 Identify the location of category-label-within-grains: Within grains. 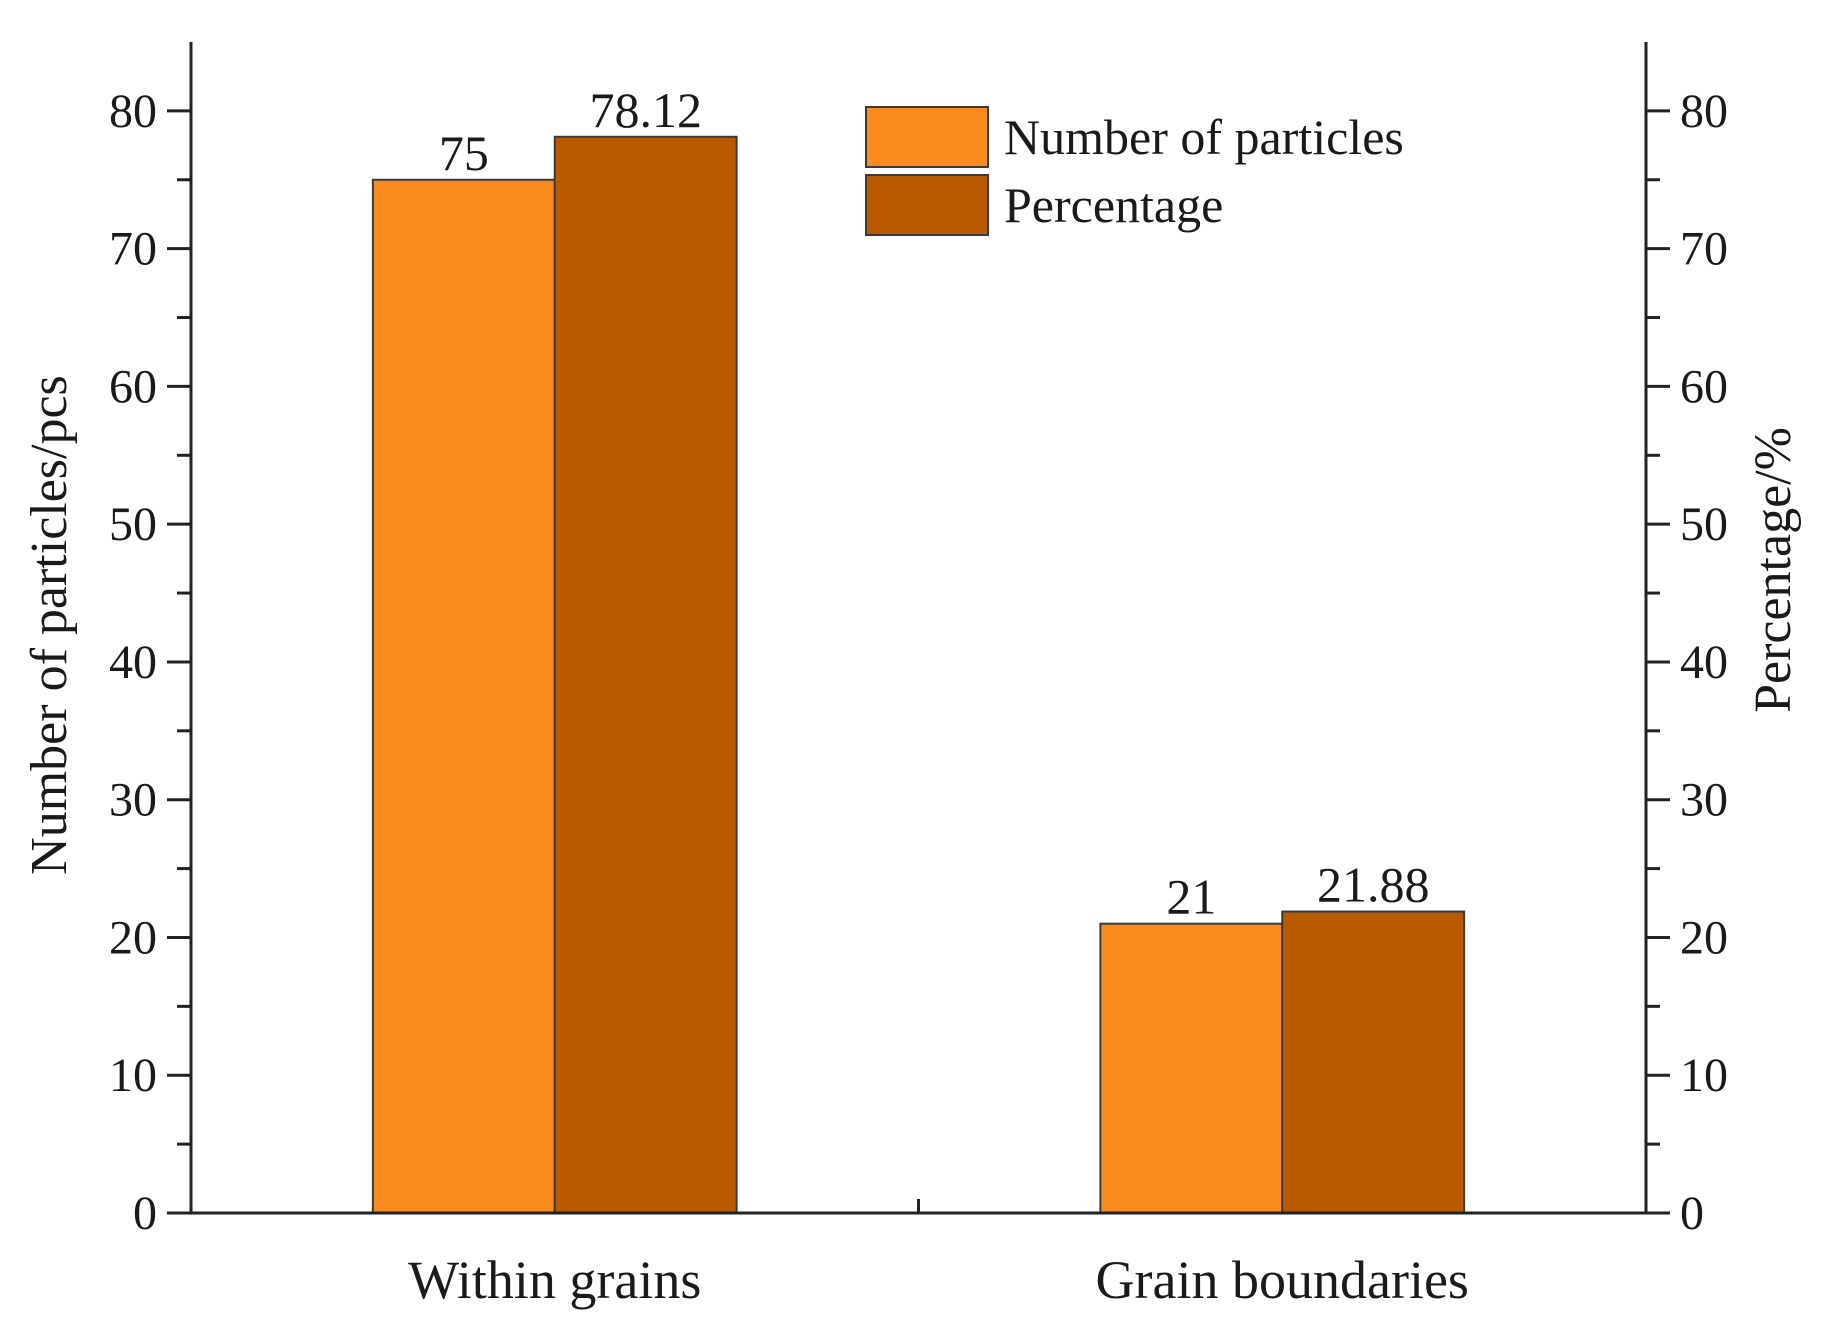
(554, 1280).